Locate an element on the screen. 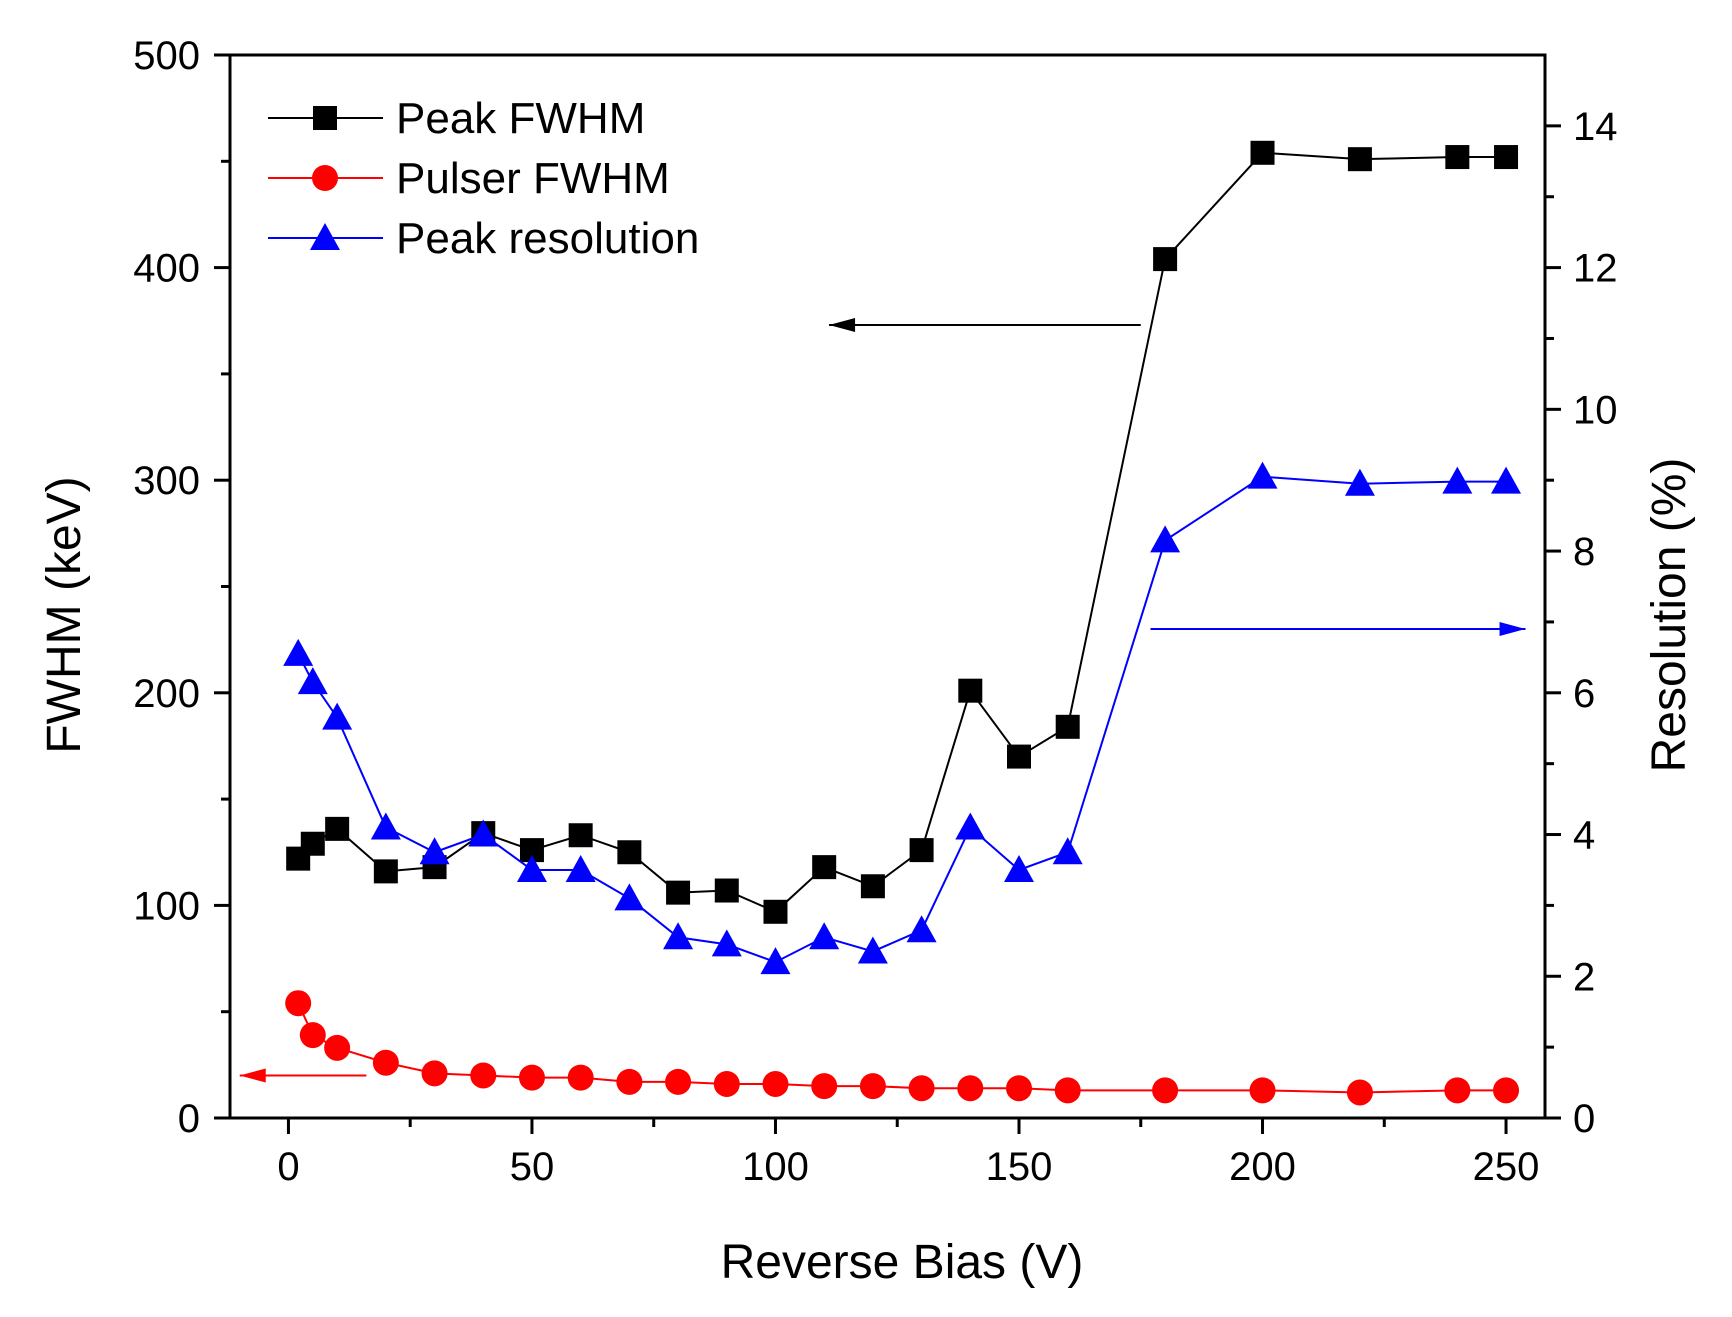 The width and height of the screenshot is (1732, 1317). legend-item: Peak FWHM is located at coordinates (456, 118).